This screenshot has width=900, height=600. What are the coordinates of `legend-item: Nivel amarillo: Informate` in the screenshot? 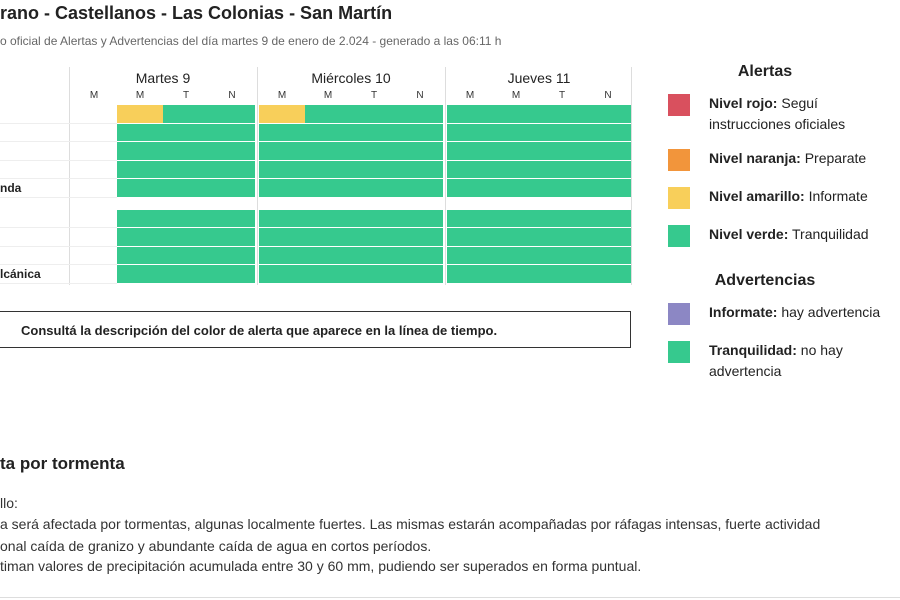 It's located at (801, 196).